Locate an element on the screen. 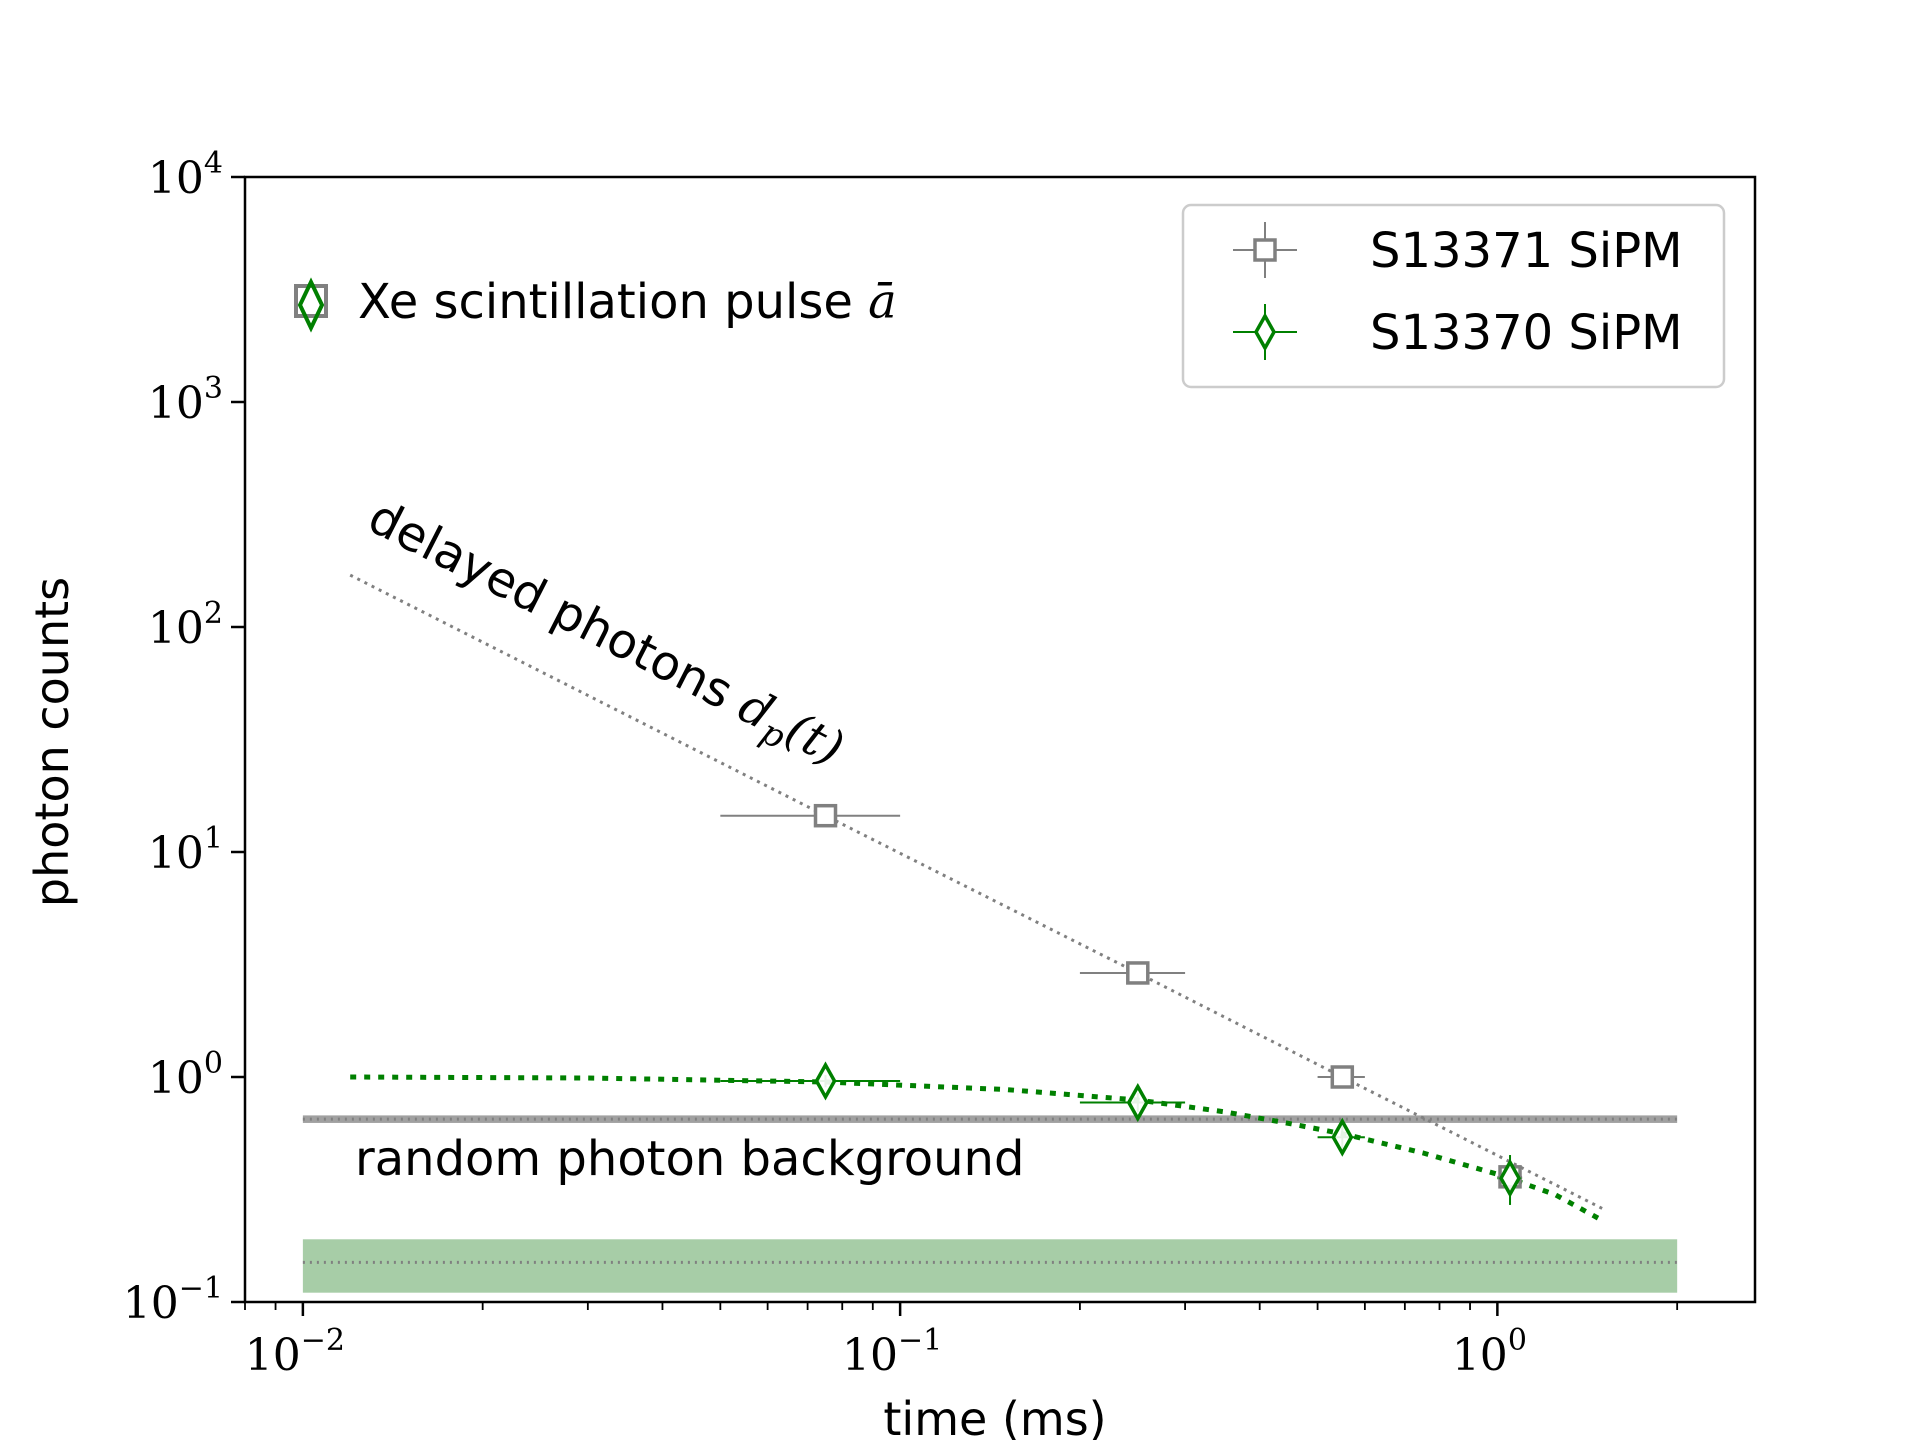 This screenshot has height=1440, width=1920. pulse-math: ā is located at coordinates (882, 302).